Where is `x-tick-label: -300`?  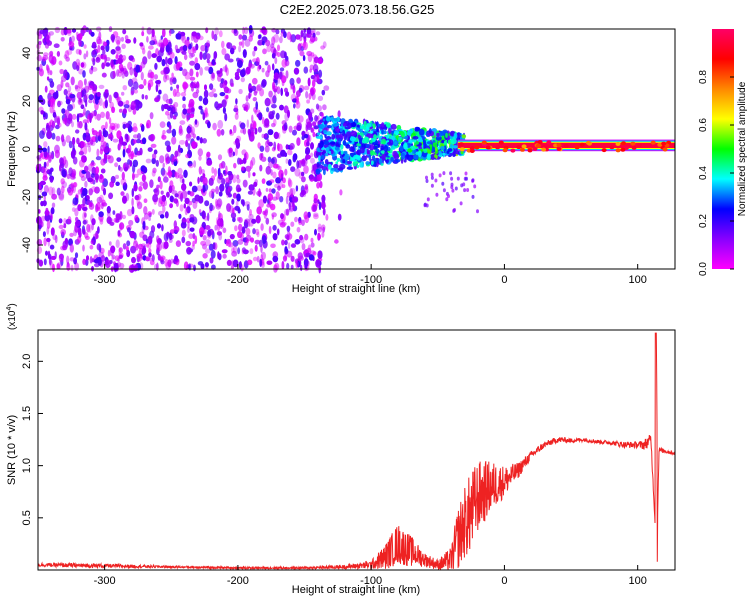
x-tick-label: -300 is located at coordinates (105, 581).